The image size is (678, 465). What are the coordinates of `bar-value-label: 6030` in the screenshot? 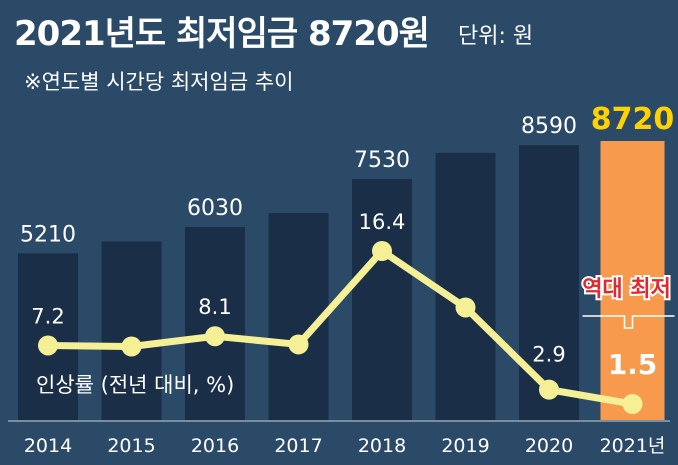 It's located at (215, 208).